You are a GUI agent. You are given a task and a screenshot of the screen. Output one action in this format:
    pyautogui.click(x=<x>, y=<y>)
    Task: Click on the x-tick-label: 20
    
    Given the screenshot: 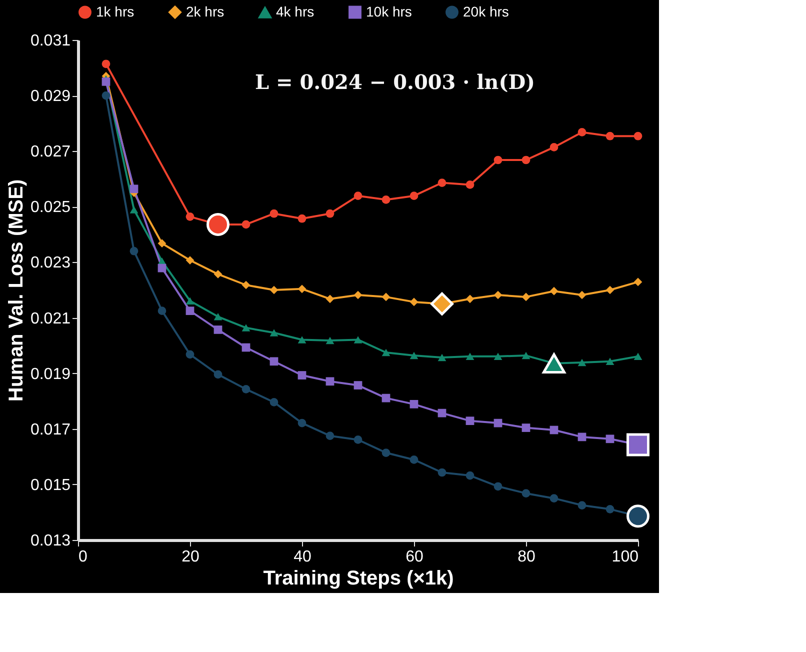 What is the action you would take?
    pyautogui.click(x=191, y=557)
    